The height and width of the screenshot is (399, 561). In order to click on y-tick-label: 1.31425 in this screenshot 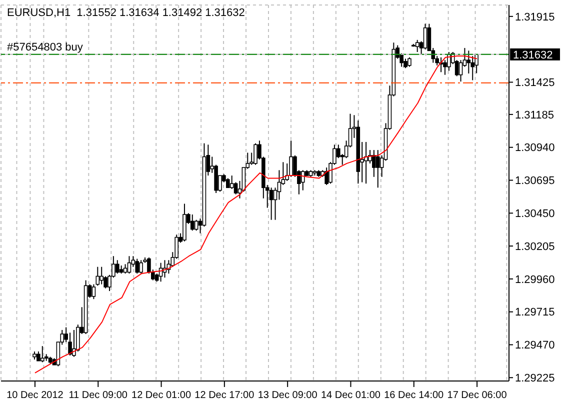, I will do `click(535, 83)`.